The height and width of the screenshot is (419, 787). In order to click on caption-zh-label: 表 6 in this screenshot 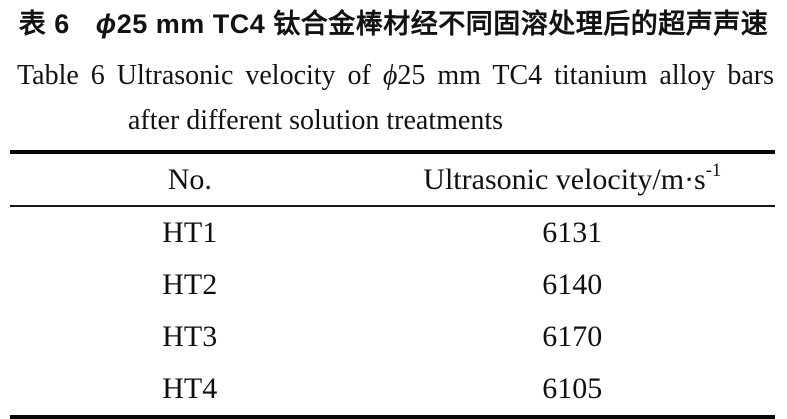, I will do `click(44, 24)`.